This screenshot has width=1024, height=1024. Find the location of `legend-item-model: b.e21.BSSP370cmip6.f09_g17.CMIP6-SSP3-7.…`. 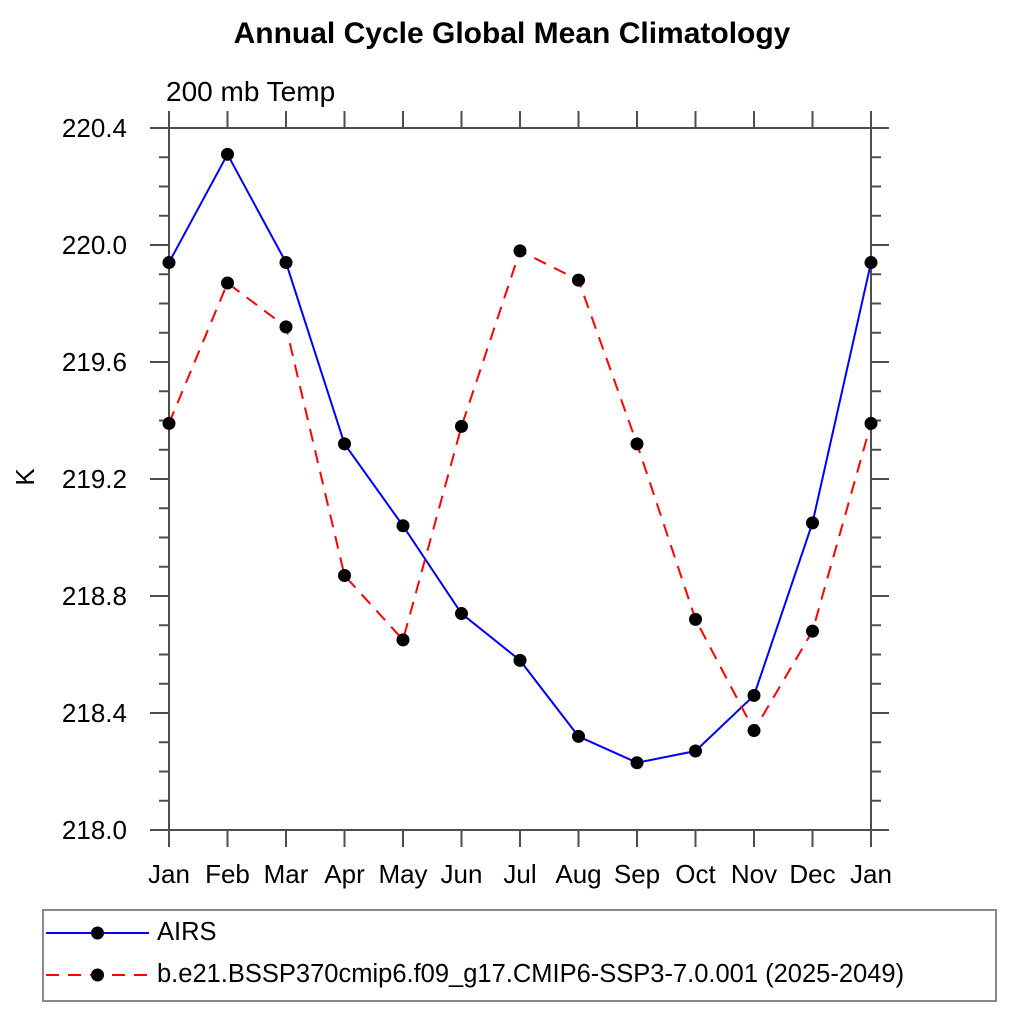

legend-item-model: b.e21.BSSP370cmip6.f09_g17.CMIP6-SSP3-7.… is located at coordinates (519, 974).